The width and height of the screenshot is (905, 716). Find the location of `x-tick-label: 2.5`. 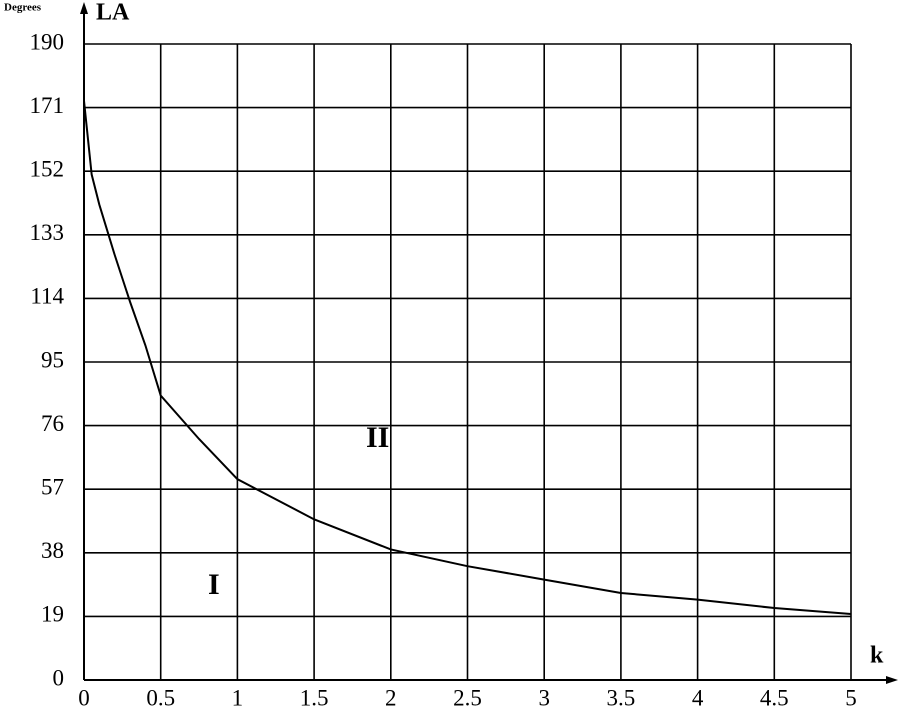

x-tick-label: 2.5 is located at coordinates (467, 697).